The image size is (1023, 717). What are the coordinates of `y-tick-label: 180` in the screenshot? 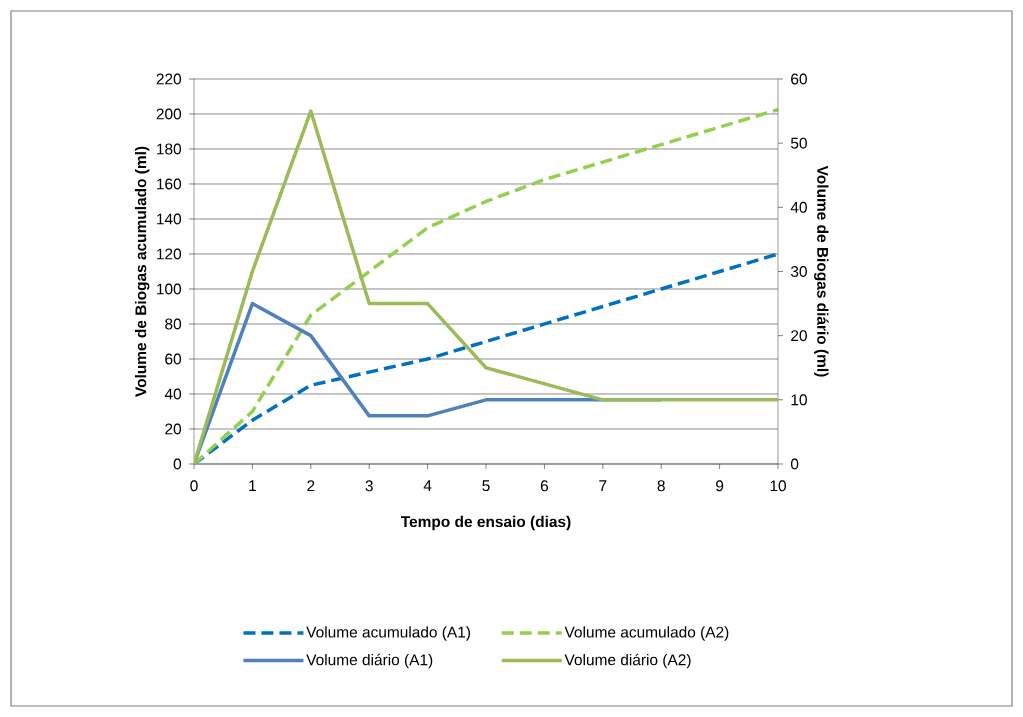 It's located at (169, 149).